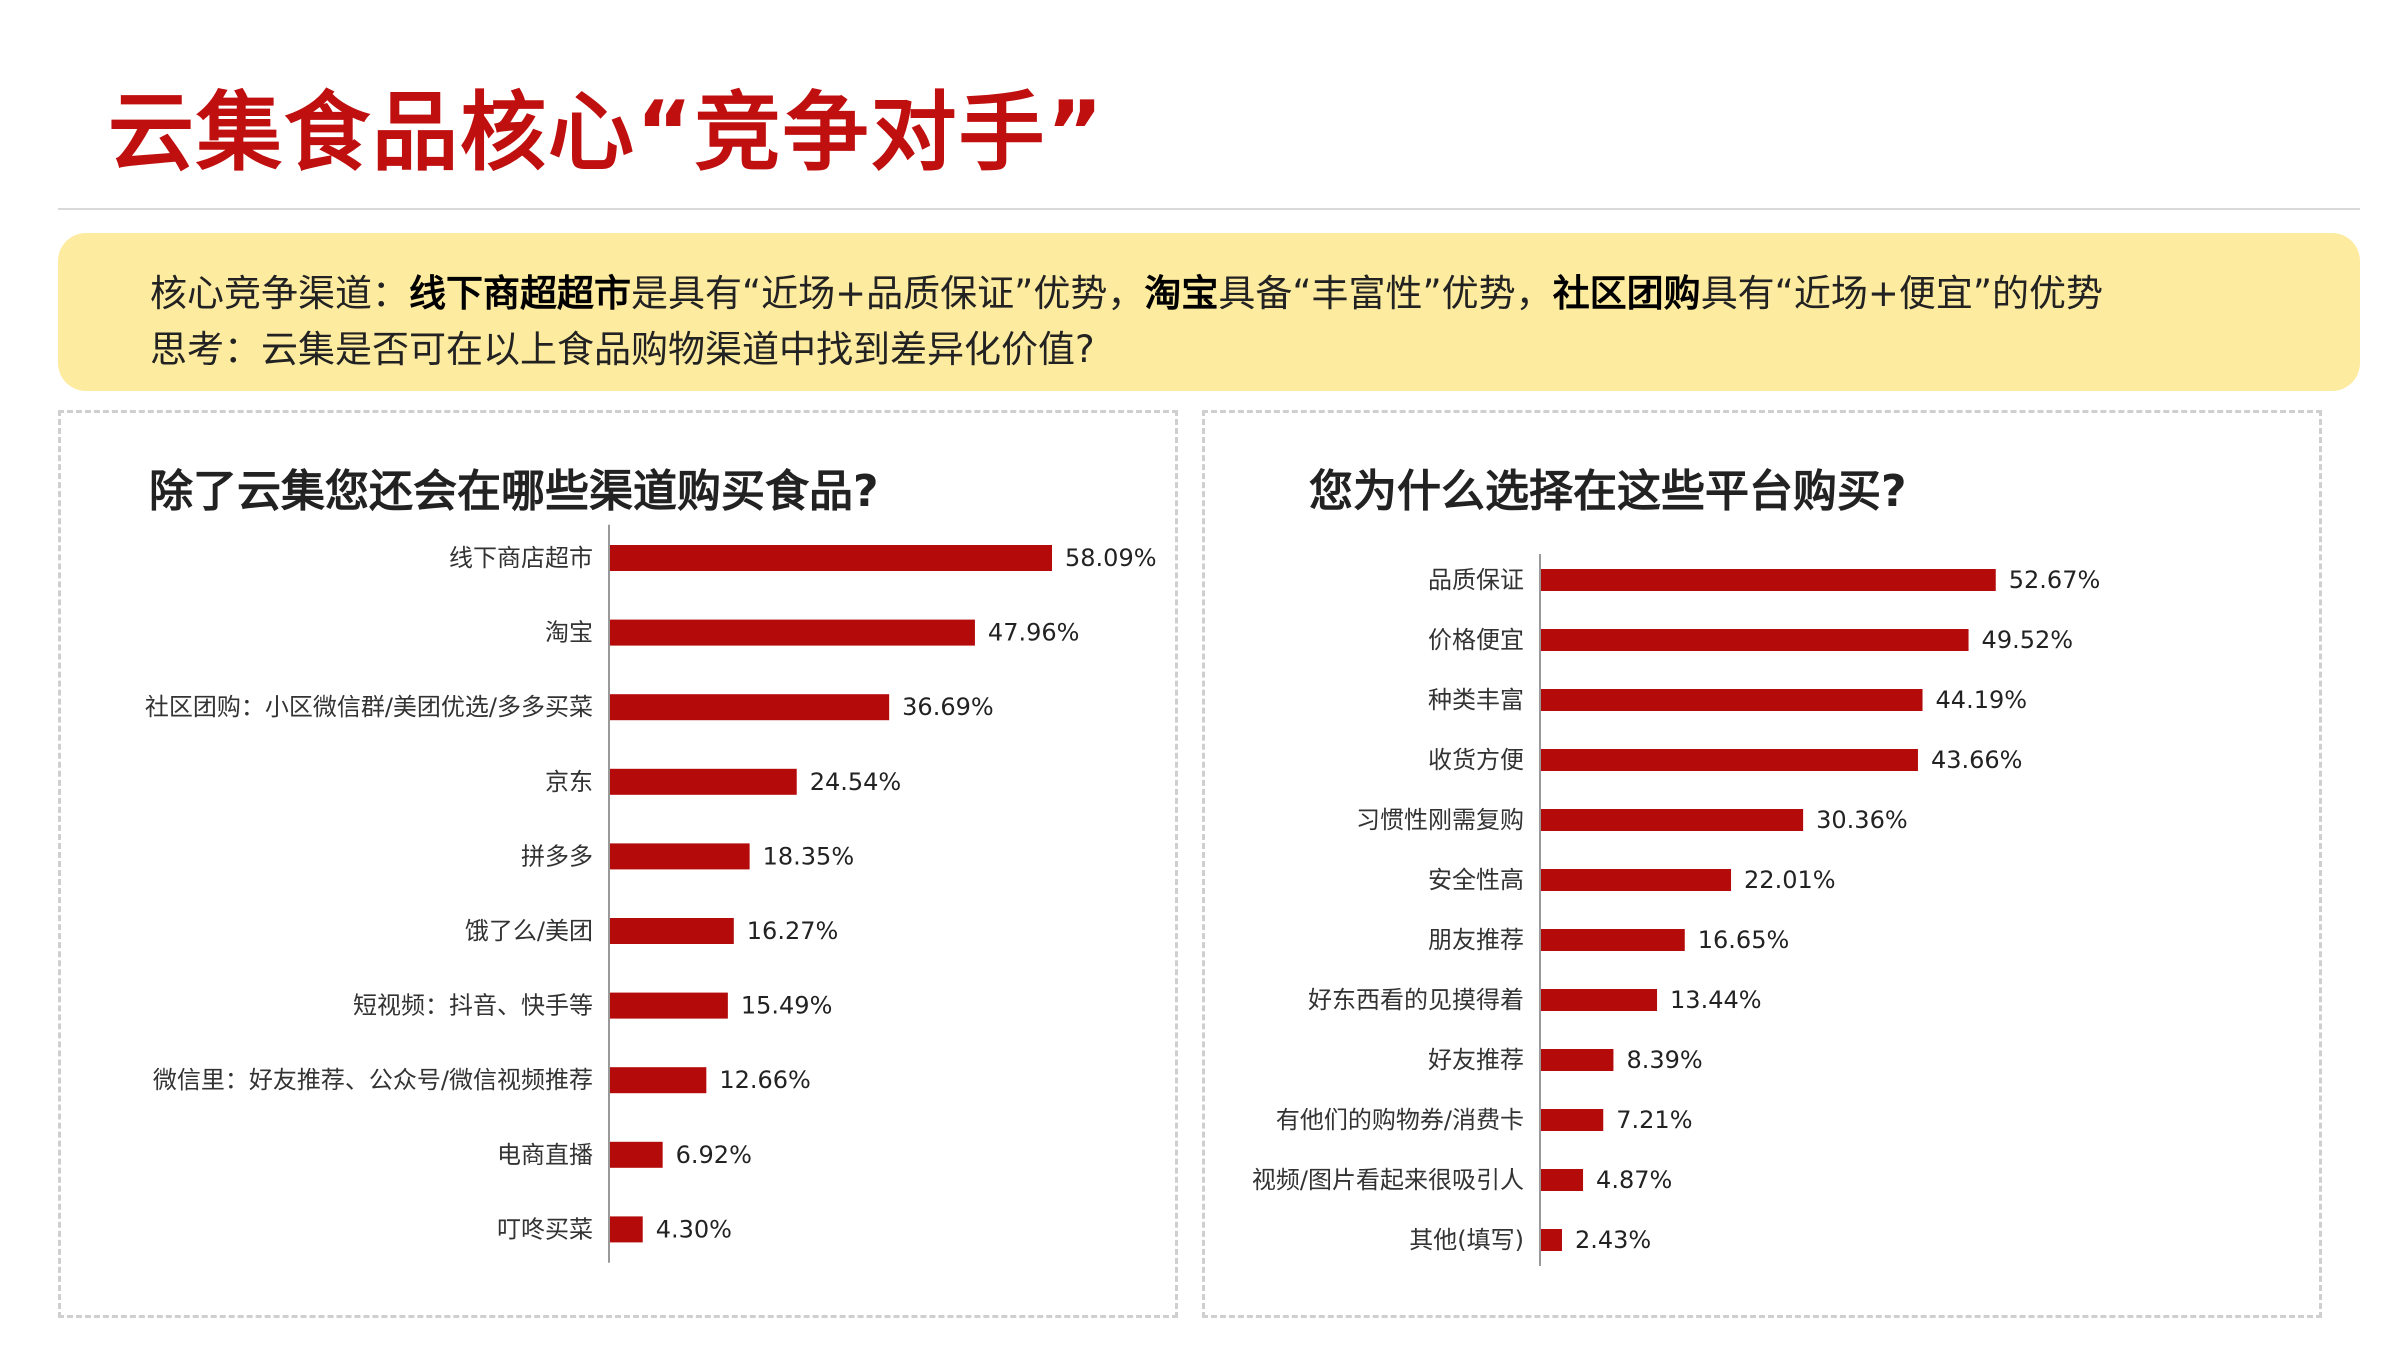  I want to click on channels-chart-title: 除了云集您还会在哪些渠道购买食品?, so click(514, 491).